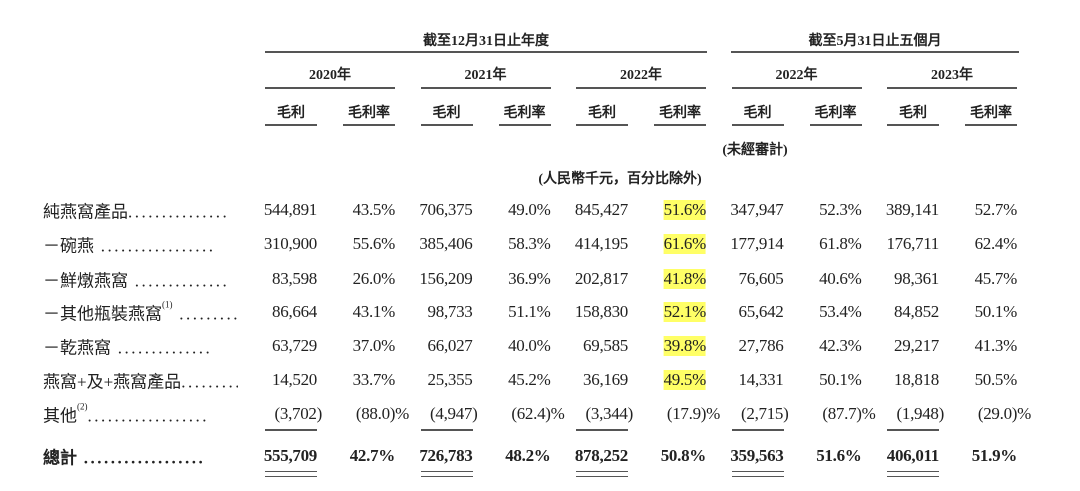 The height and width of the screenshot is (491, 1080). I want to click on gross-profit-cell: (4,947), so click(454, 413).